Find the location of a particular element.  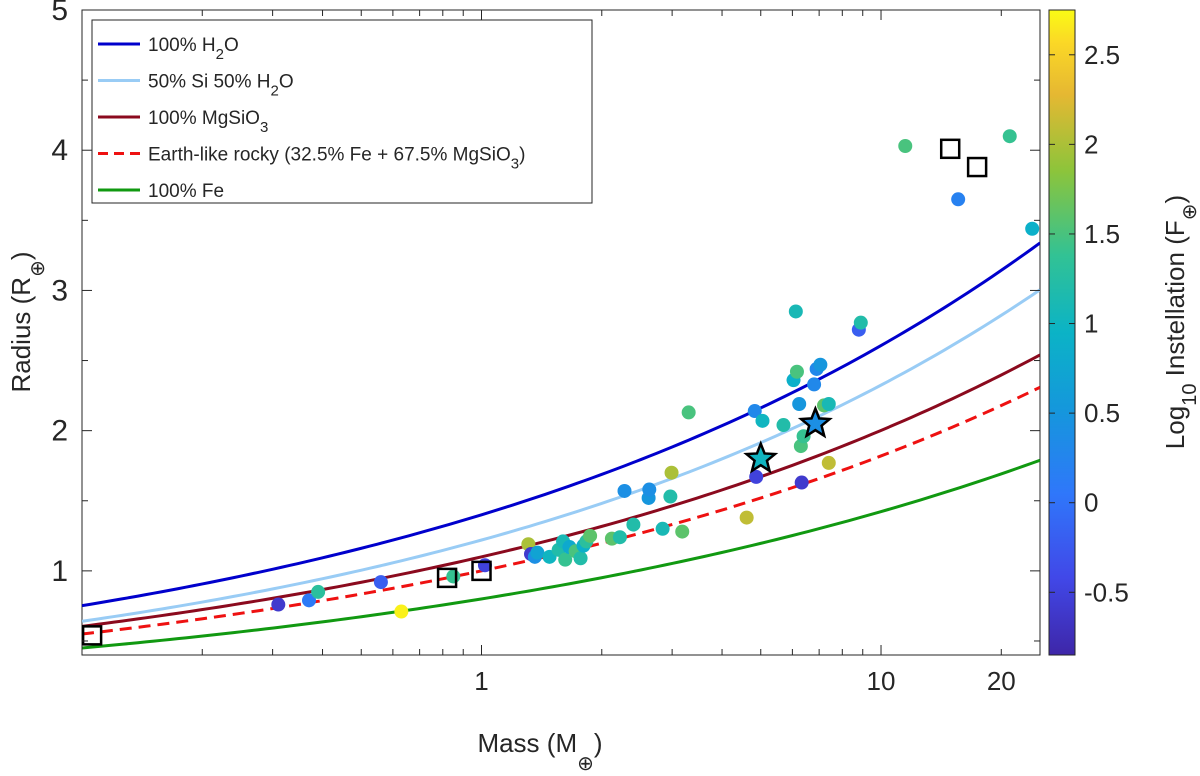

x-tick-label: 20 is located at coordinates (1001, 681).